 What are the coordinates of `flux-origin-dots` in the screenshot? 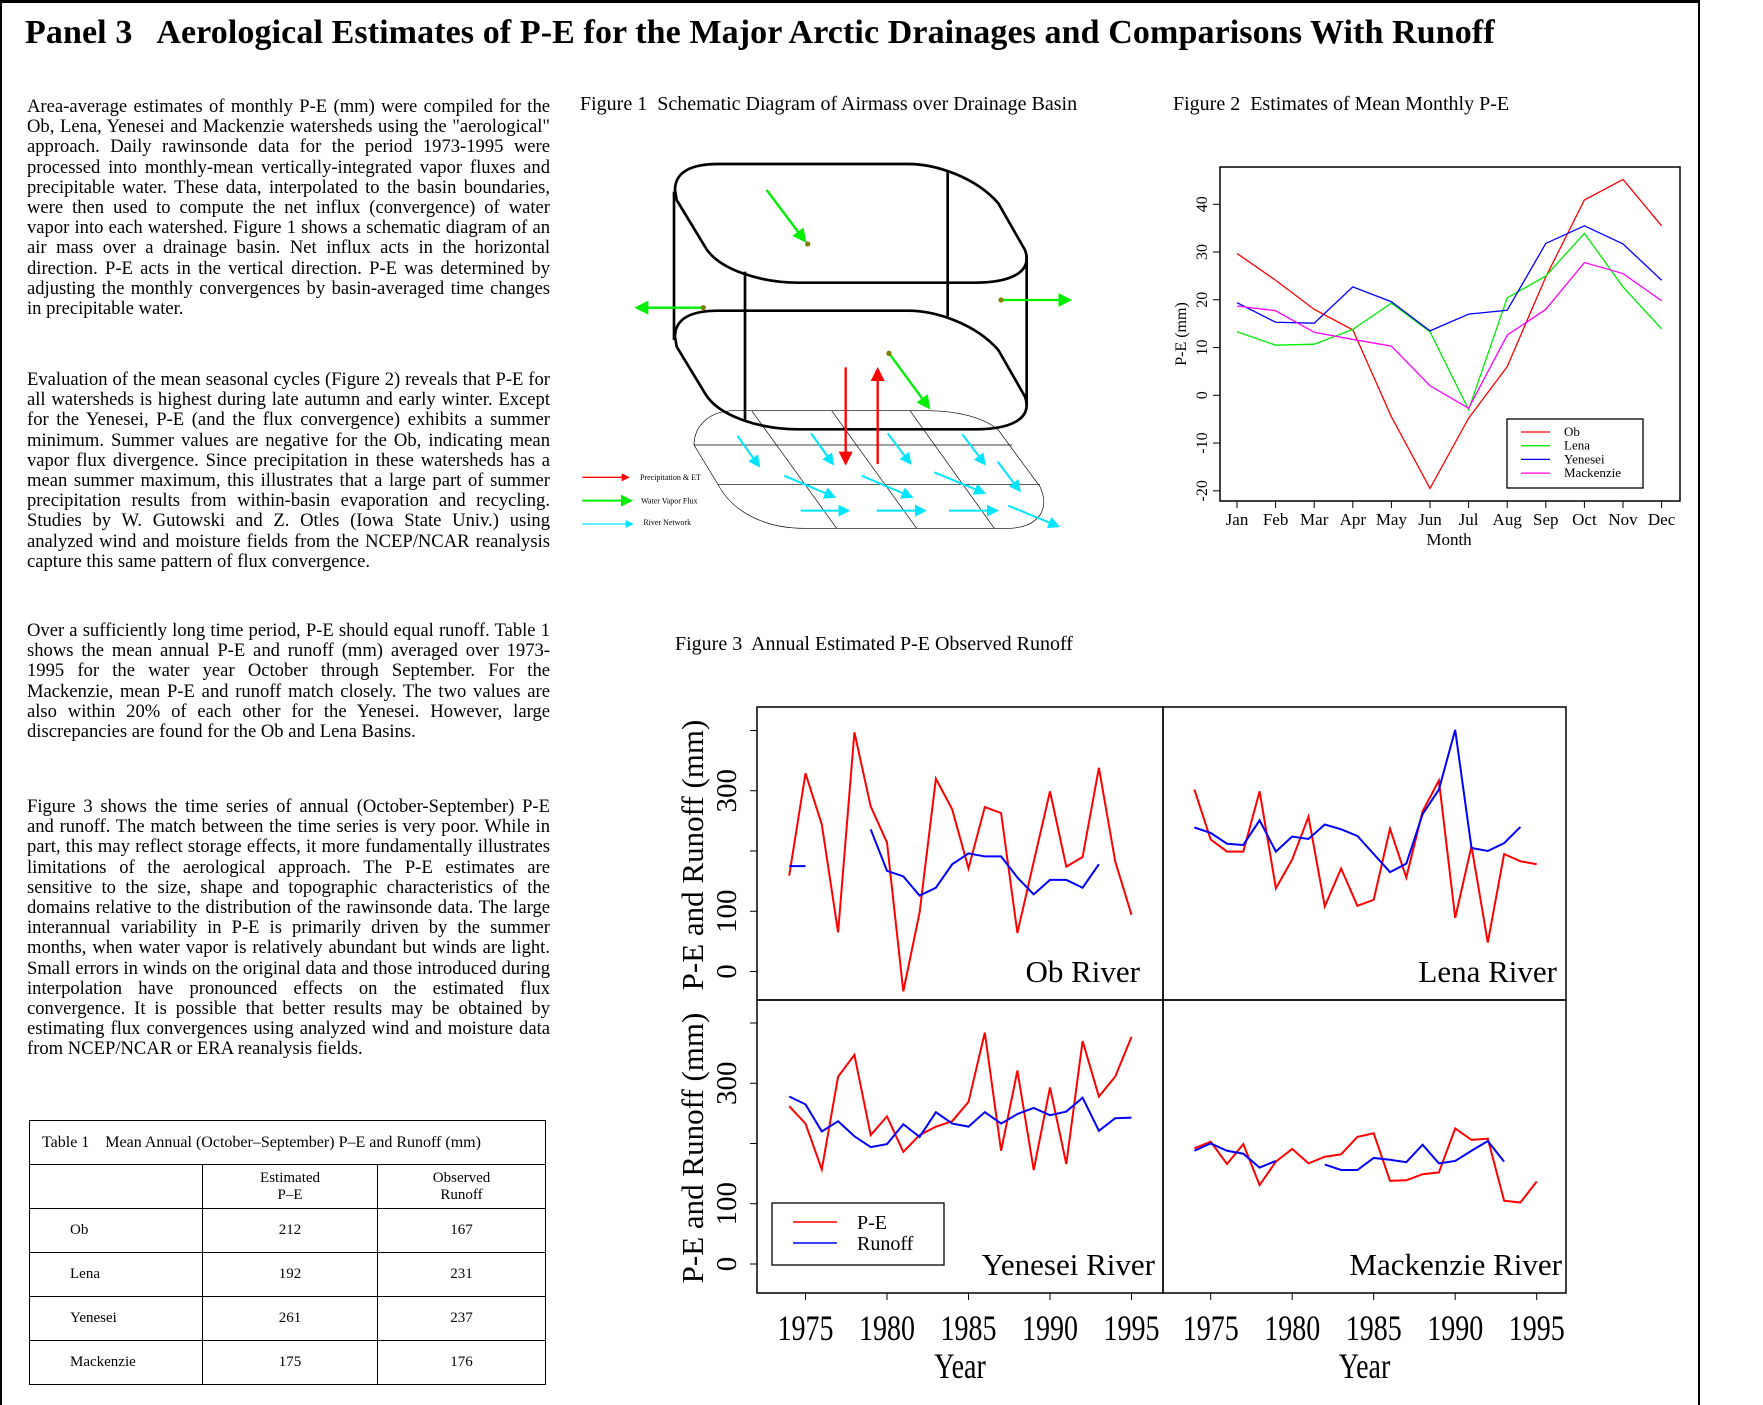 It's located at (852, 298).